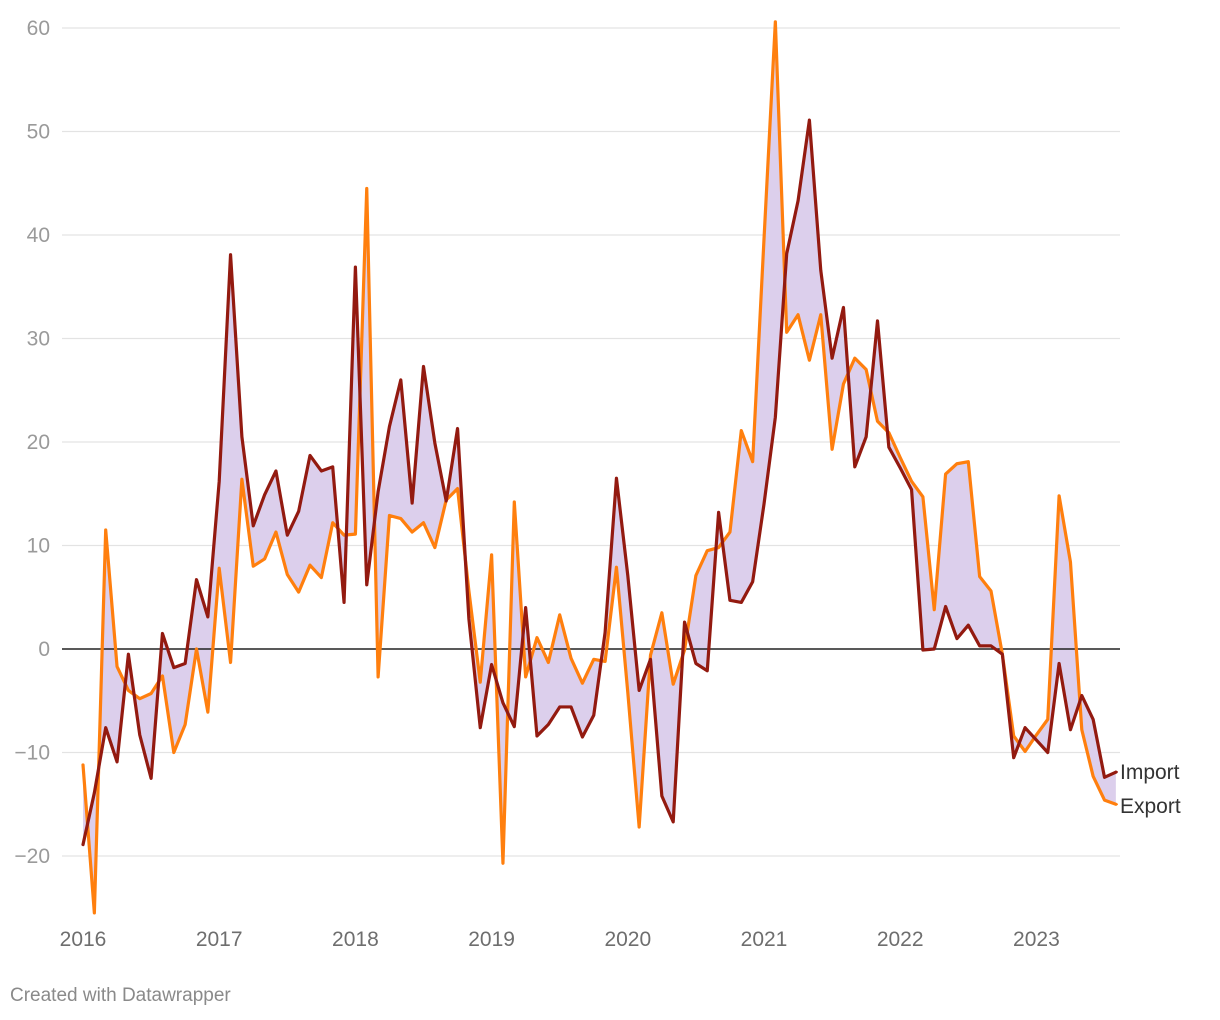  I want to click on y-tick-label: 40, so click(38, 235).